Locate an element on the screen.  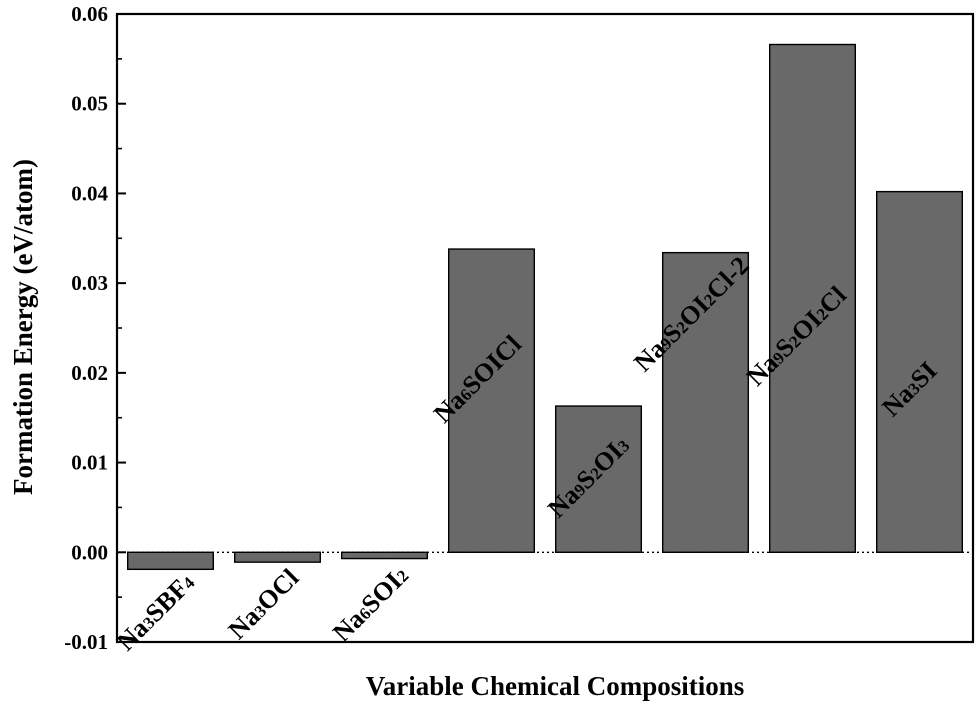
y-axis-title: Formation Energy (eV/atom) is located at coordinates (23, 327).